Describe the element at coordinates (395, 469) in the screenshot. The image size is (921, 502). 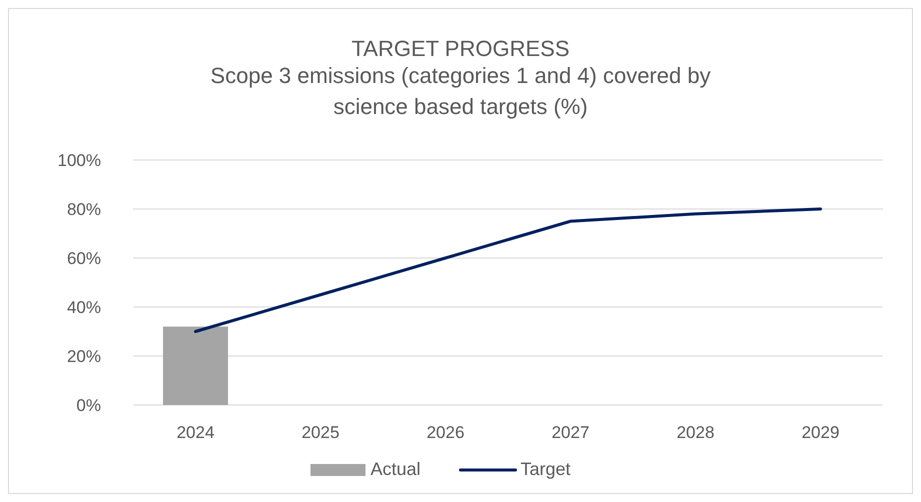
I see `legend-label: Actual` at that location.